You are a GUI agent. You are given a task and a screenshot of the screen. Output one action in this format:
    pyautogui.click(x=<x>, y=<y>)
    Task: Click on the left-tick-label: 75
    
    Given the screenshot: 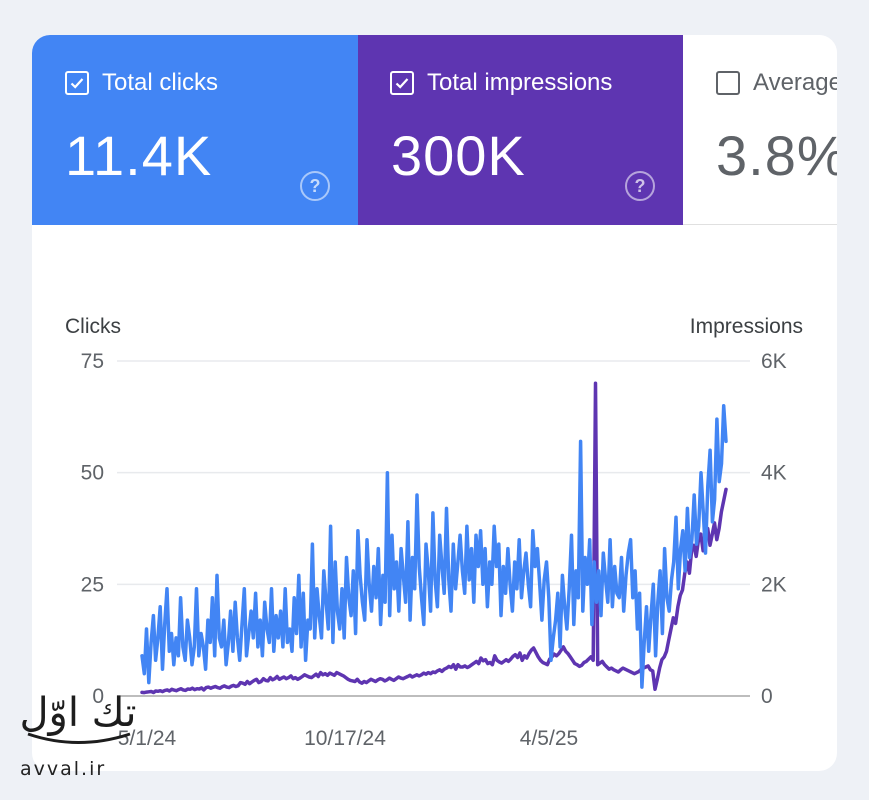 What is the action you would take?
    pyautogui.click(x=92, y=361)
    